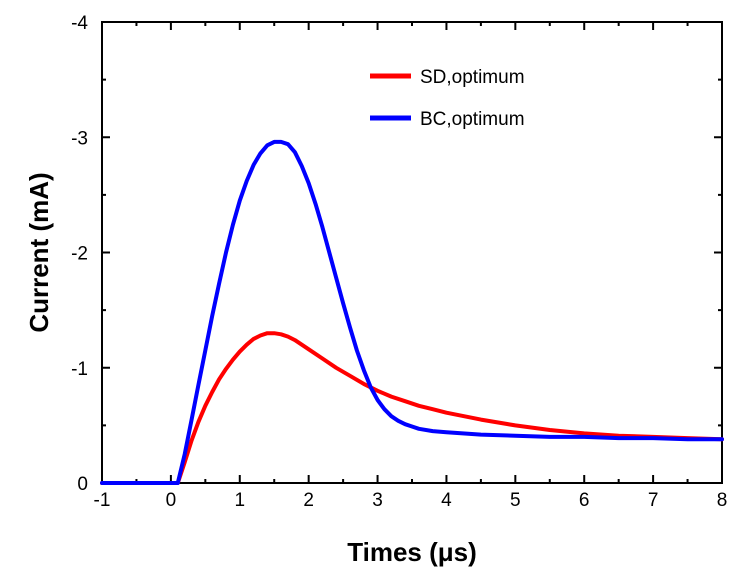 The height and width of the screenshot is (574, 734). Describe the element at coordinates (79, 254) in the screenshot. I see `y-tick-label: -2` at that location.